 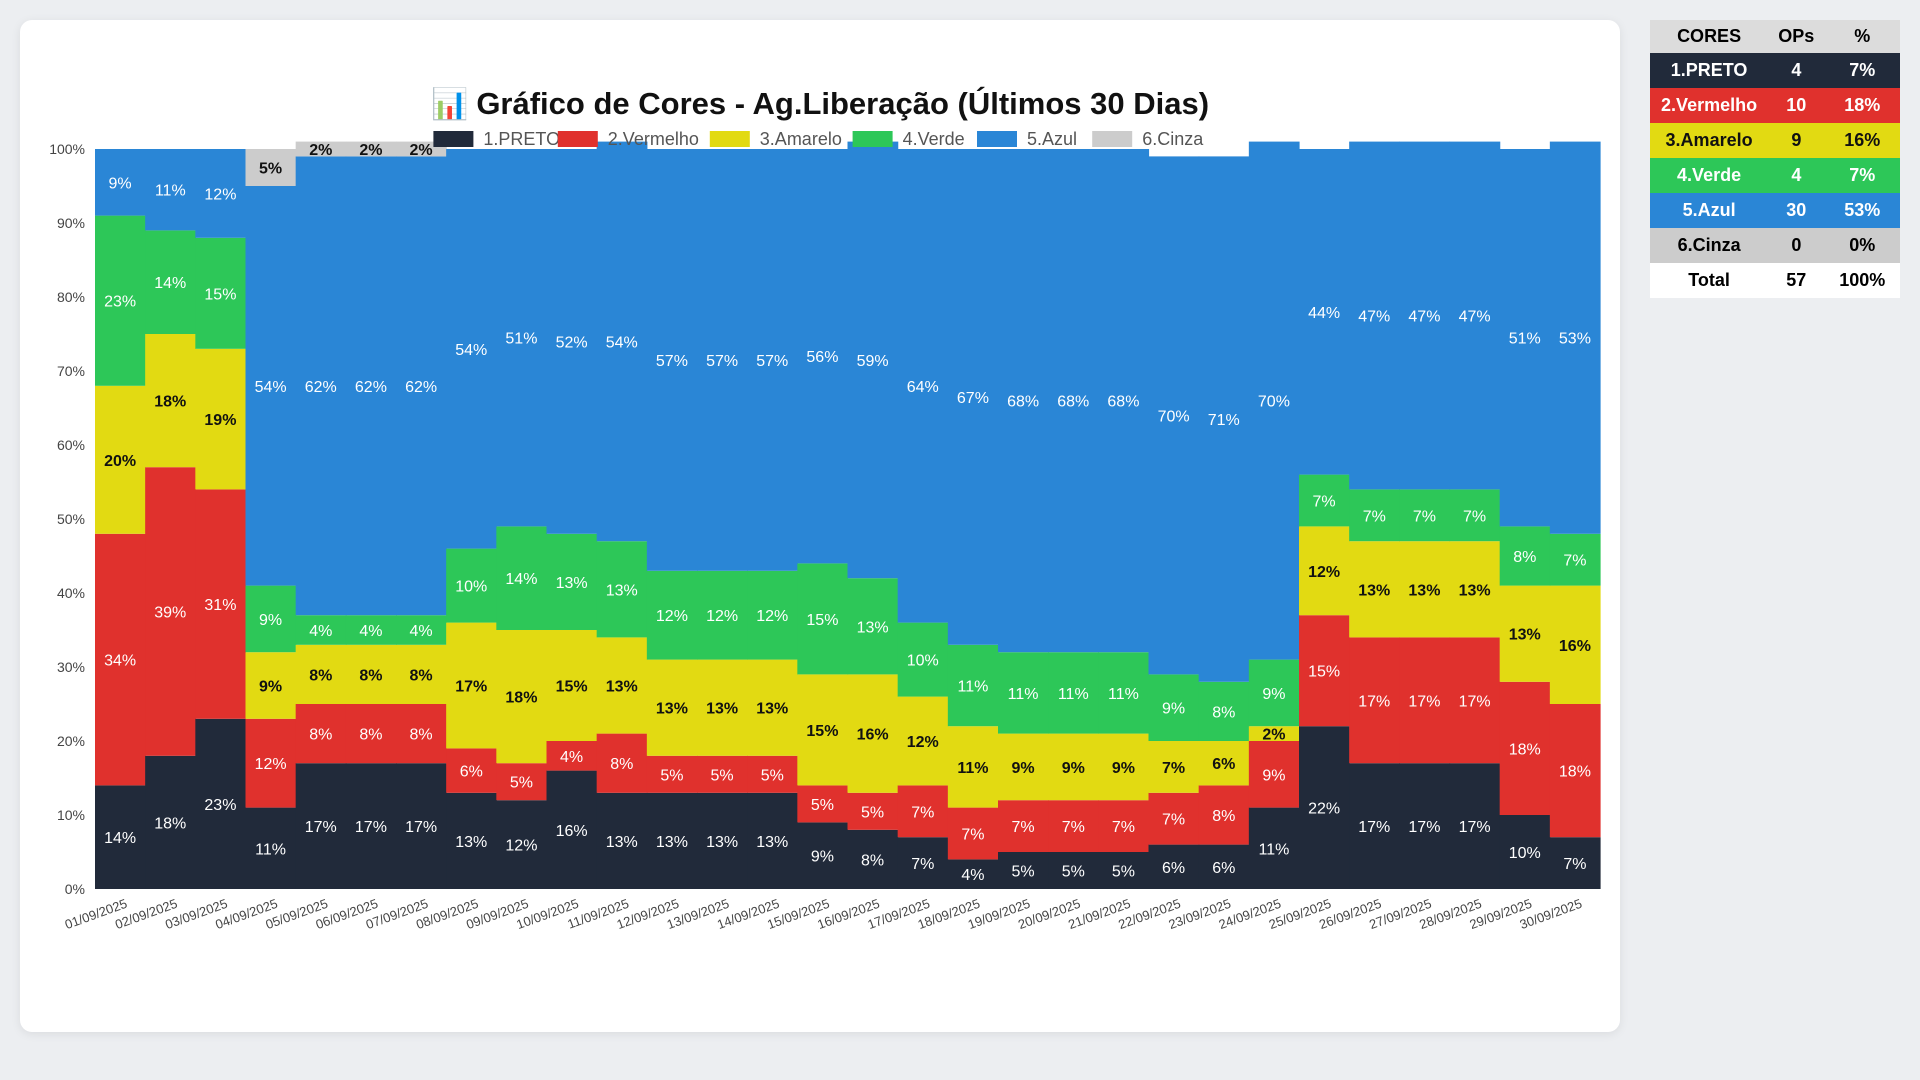 What do you see at coordinates (71, 815) in the screenshot?
I see `y-tick-label: 10%` at bounding box center [71, 815].